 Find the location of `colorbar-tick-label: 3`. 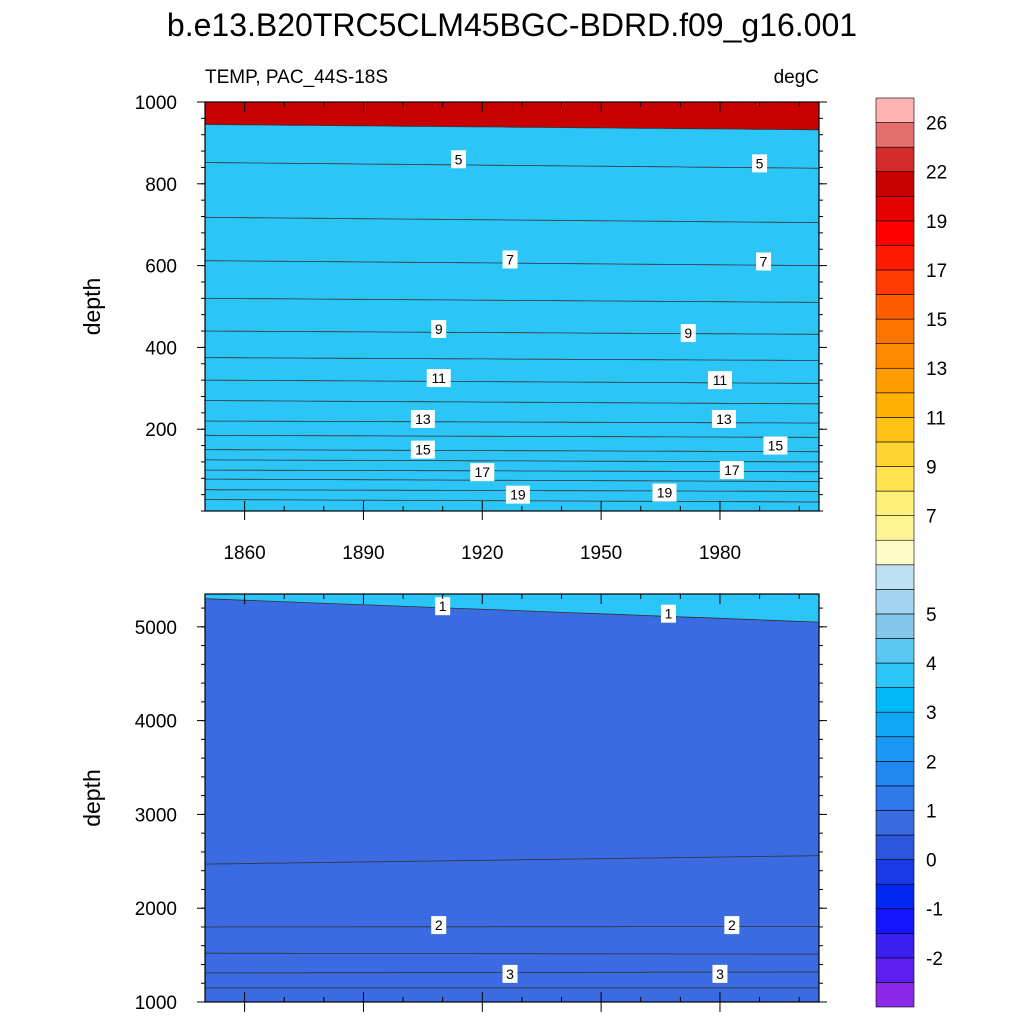

colorbar-tick-label: 3 is located at coordinates (931, 713).